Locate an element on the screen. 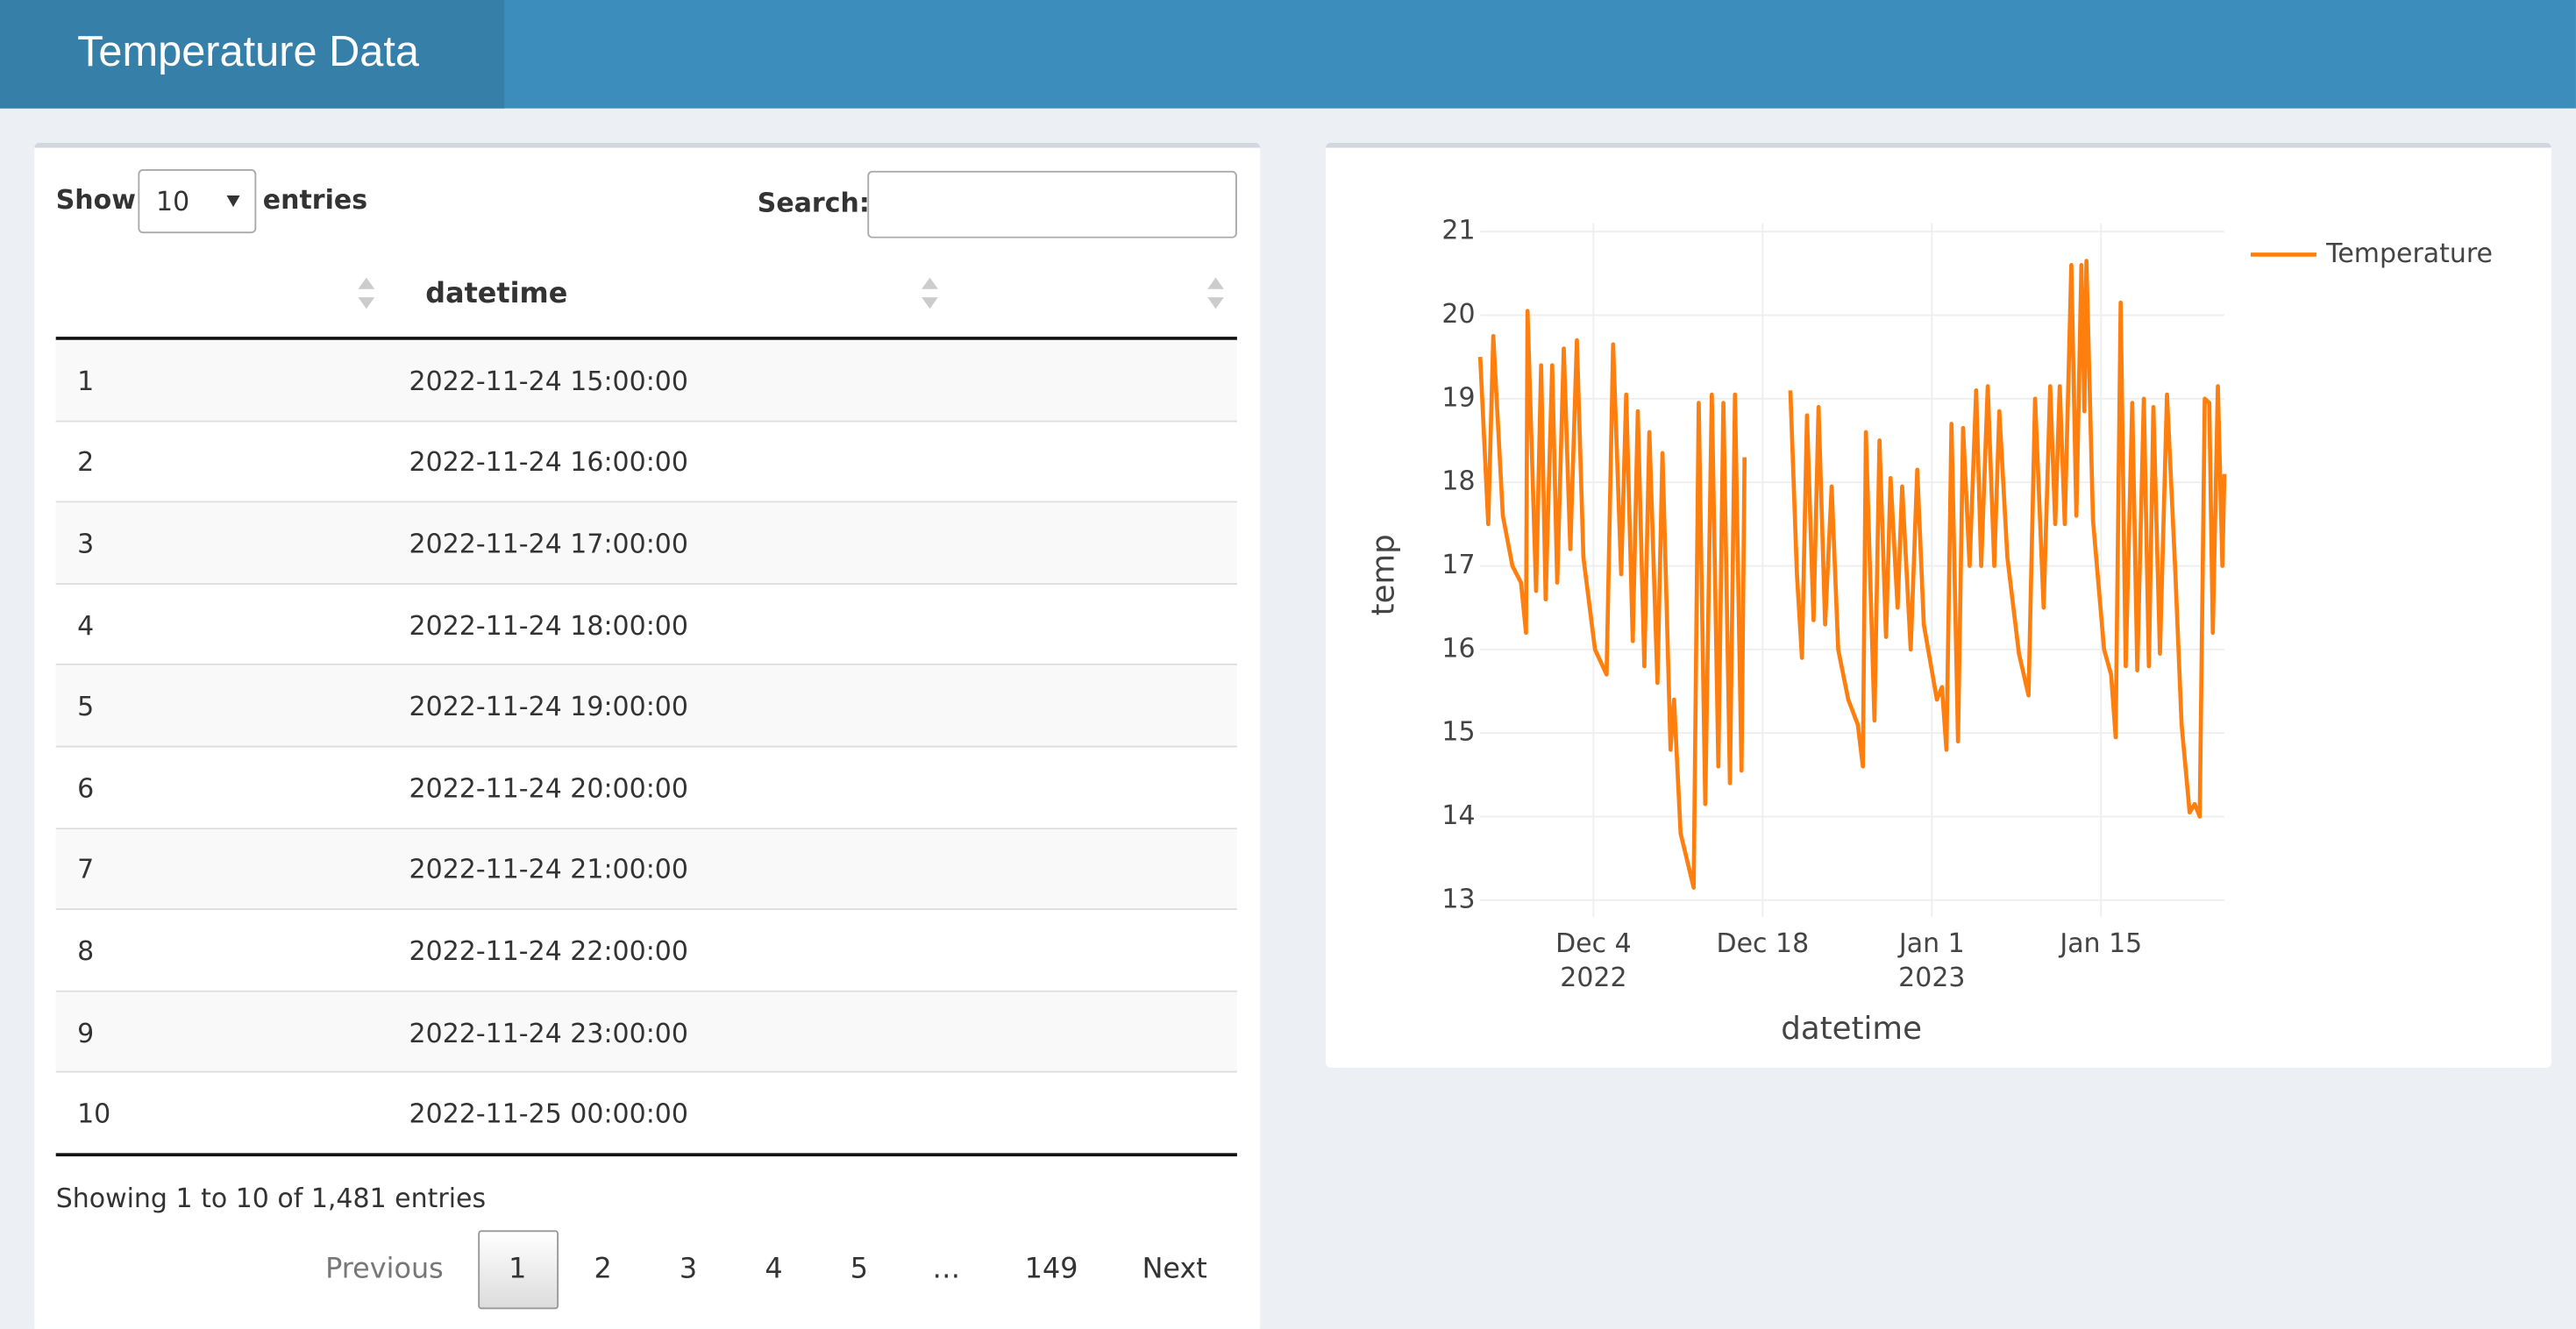 Image resolution: width=2576 pixels, height=1329 pixels. y-tick-label: 17 is located at coordinates (1458, 565).